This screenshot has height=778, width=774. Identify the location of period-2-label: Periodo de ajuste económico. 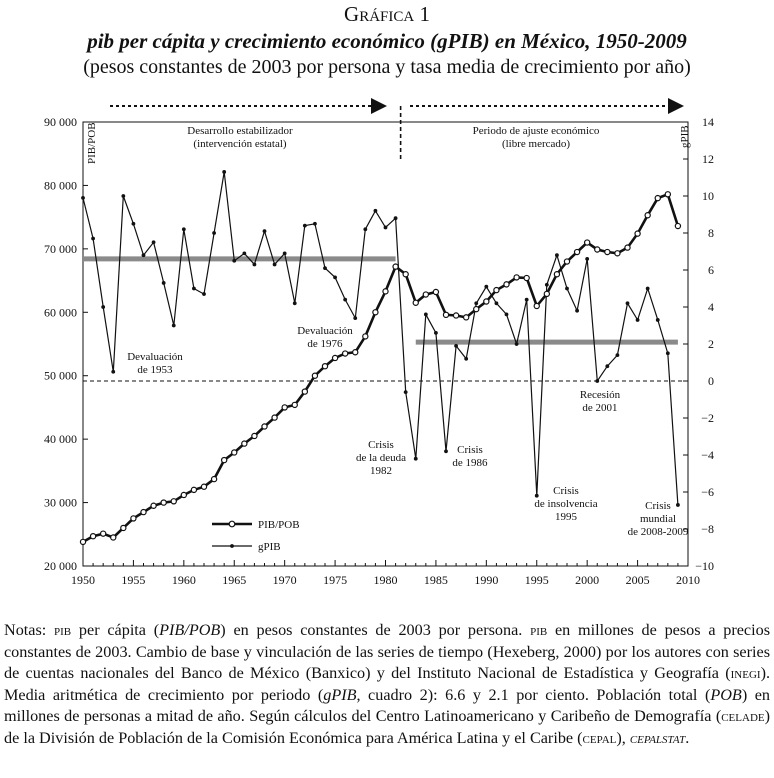
(536, 131).